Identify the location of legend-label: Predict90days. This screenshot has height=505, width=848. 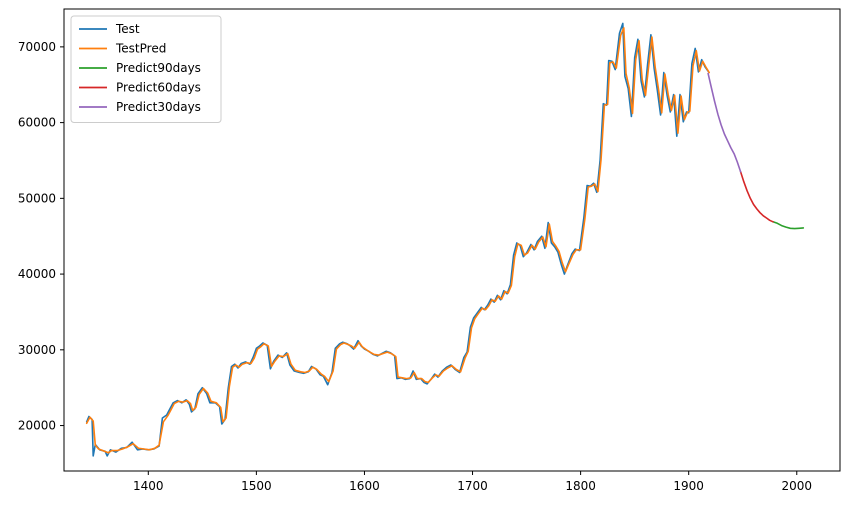
(158, 68).